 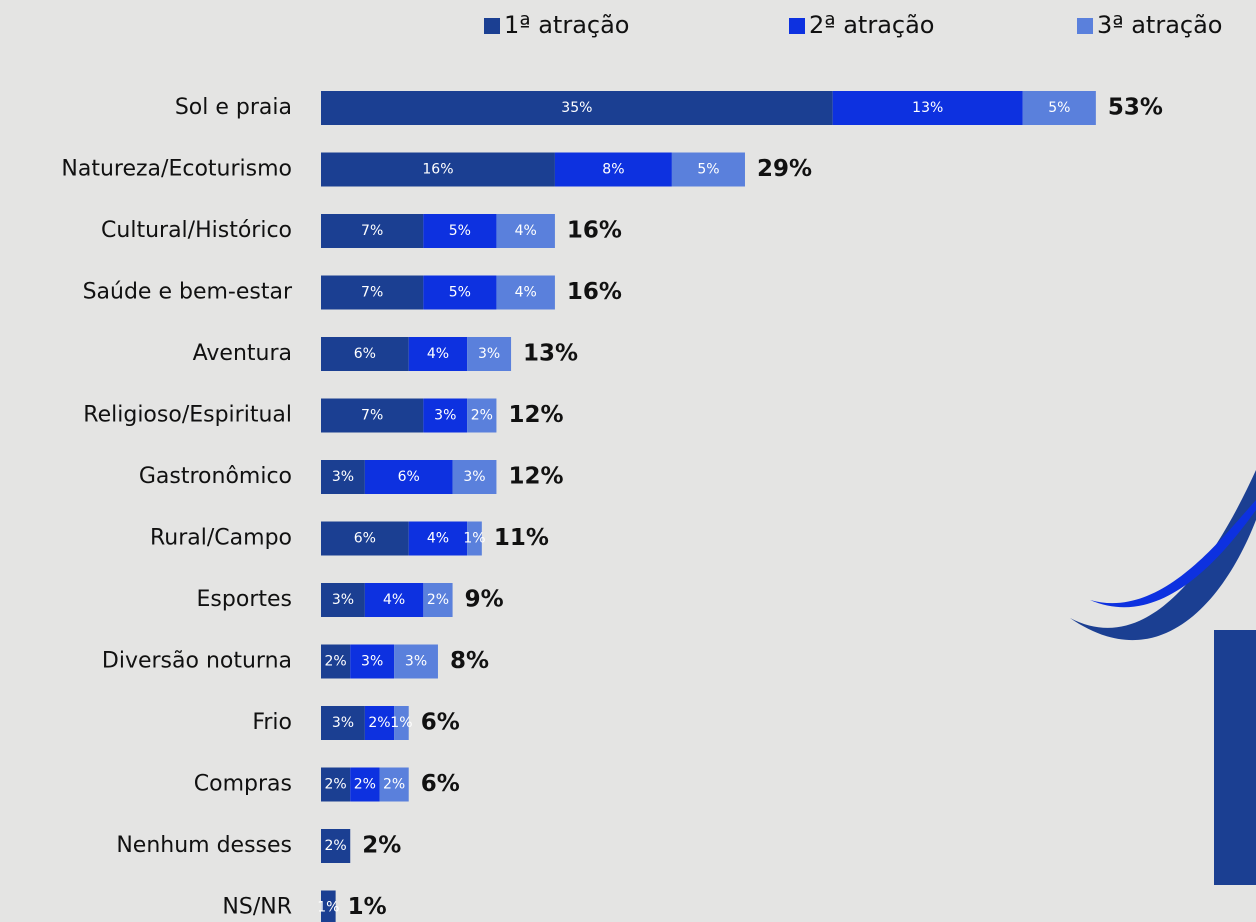 What do you see at coordinates (1159, 25) in the screenshot?
I see `legend-label: 3ª atração` at bounding box center [1159, 25].